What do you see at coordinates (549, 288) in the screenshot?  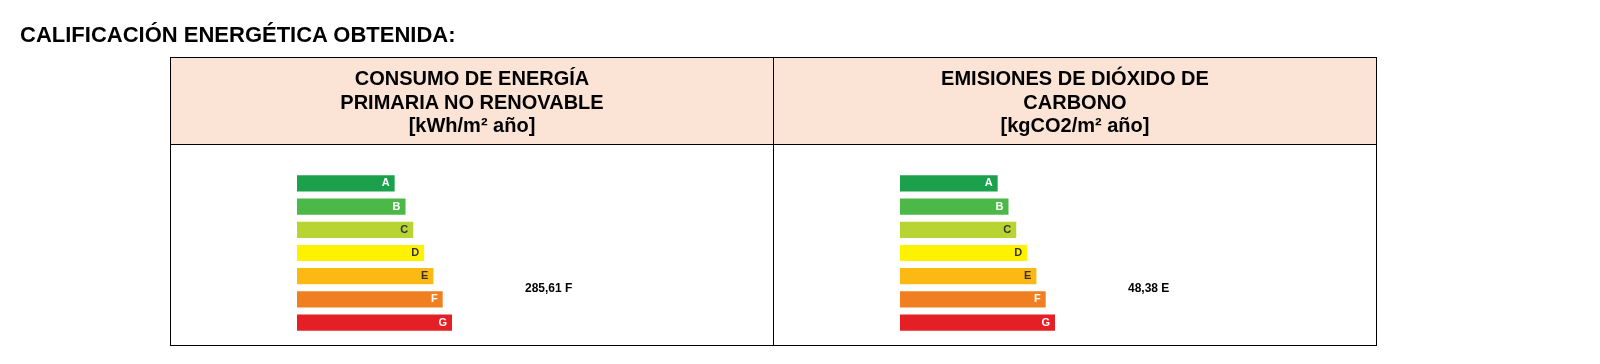 I see `text: 285,61 F` at bounding box center [549, 288].